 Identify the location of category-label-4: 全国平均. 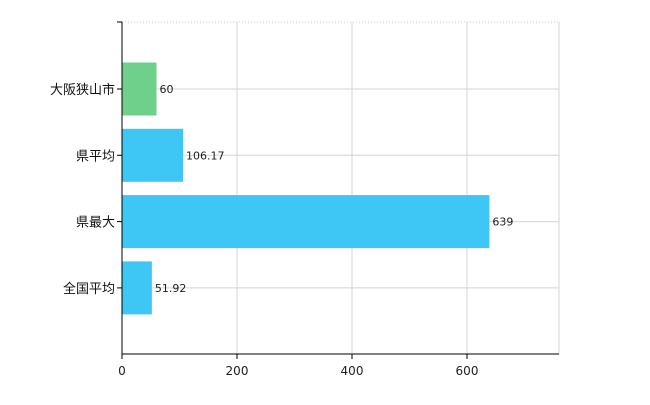
(89, 289).